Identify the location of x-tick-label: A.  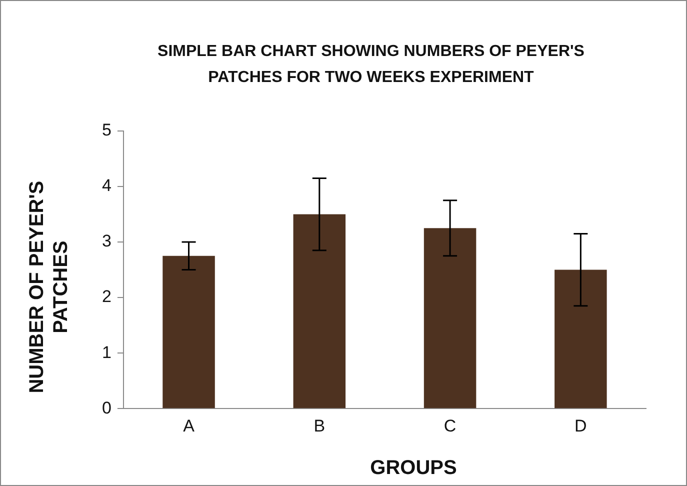
(189, 426).